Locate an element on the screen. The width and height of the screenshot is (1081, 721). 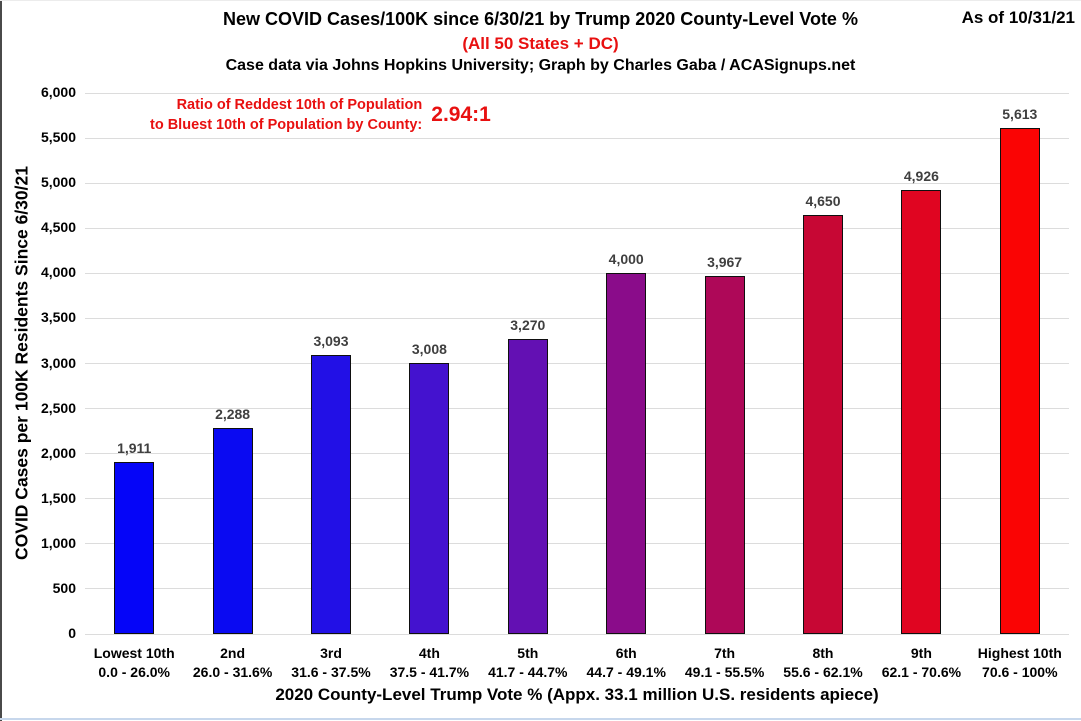
y-tick-label: 6,000 is located at coordinates (58, 92).